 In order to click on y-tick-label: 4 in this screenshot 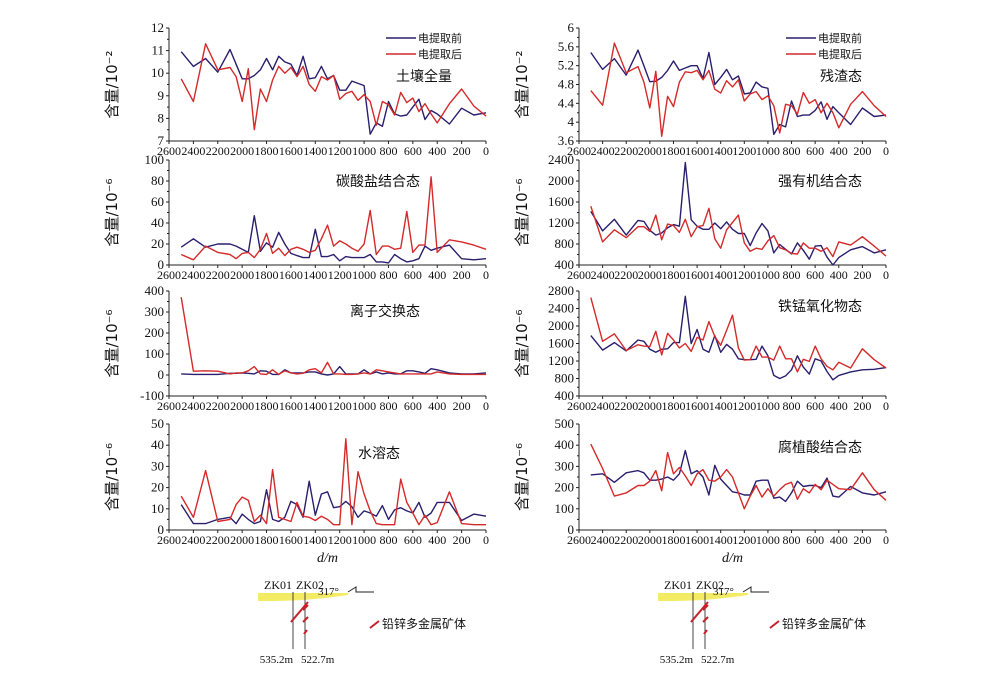, I will do `click(571, 121)`.